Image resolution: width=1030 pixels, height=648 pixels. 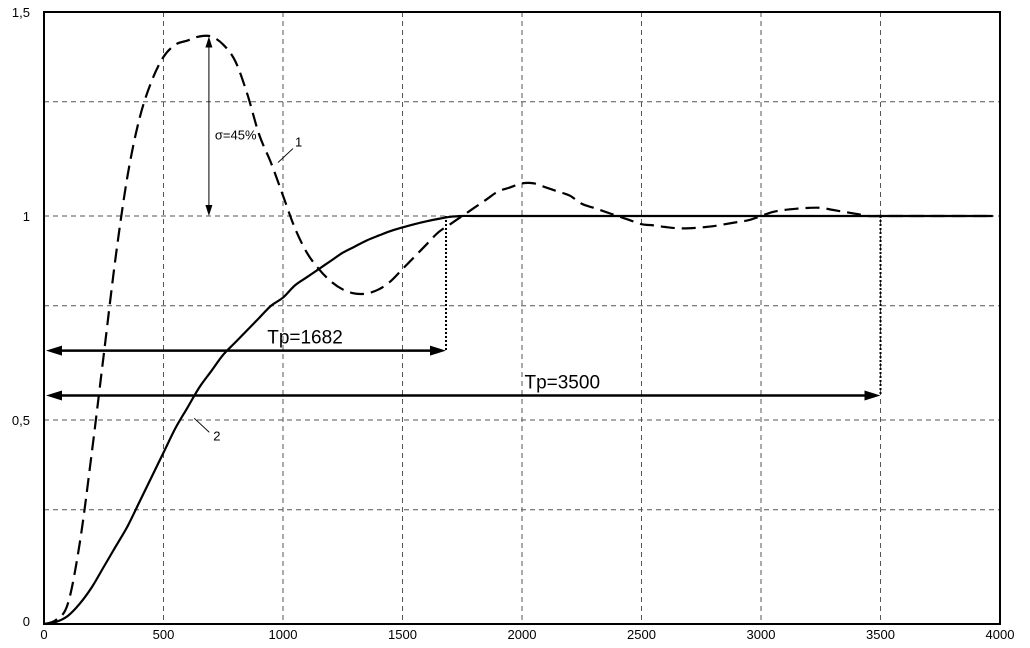 What do you see at coordinates (562, 383) in the screenshot?
I see `settling-time-label: Tp=3500` at bounding box center [562, 383].